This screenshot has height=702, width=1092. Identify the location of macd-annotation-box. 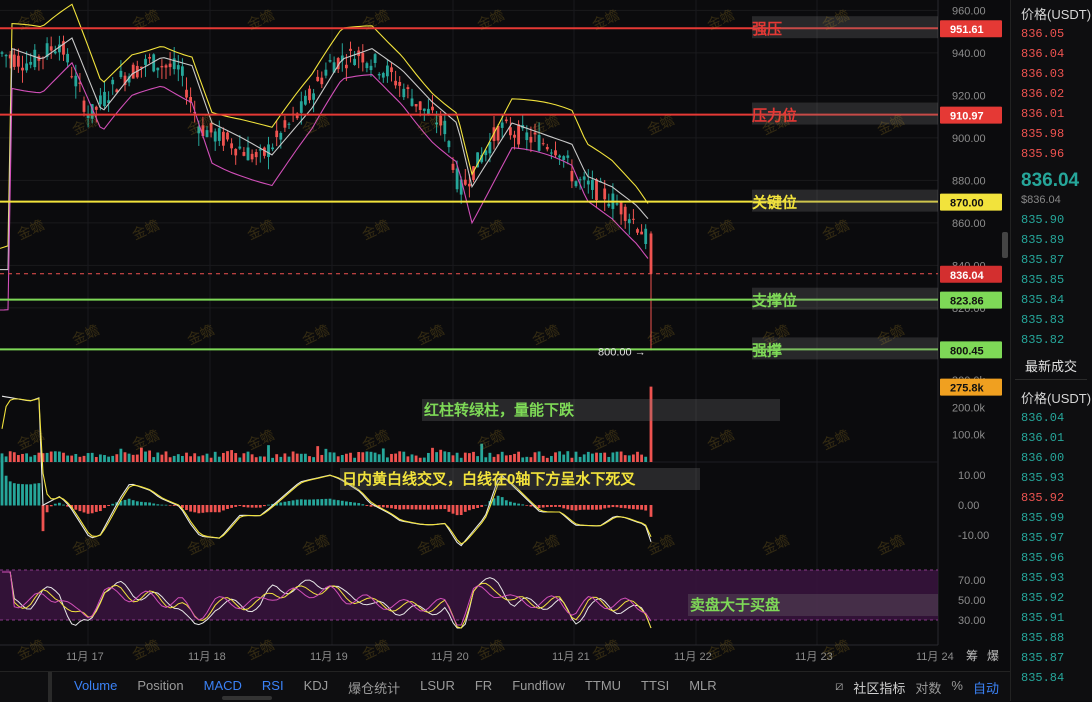
(520, 479).